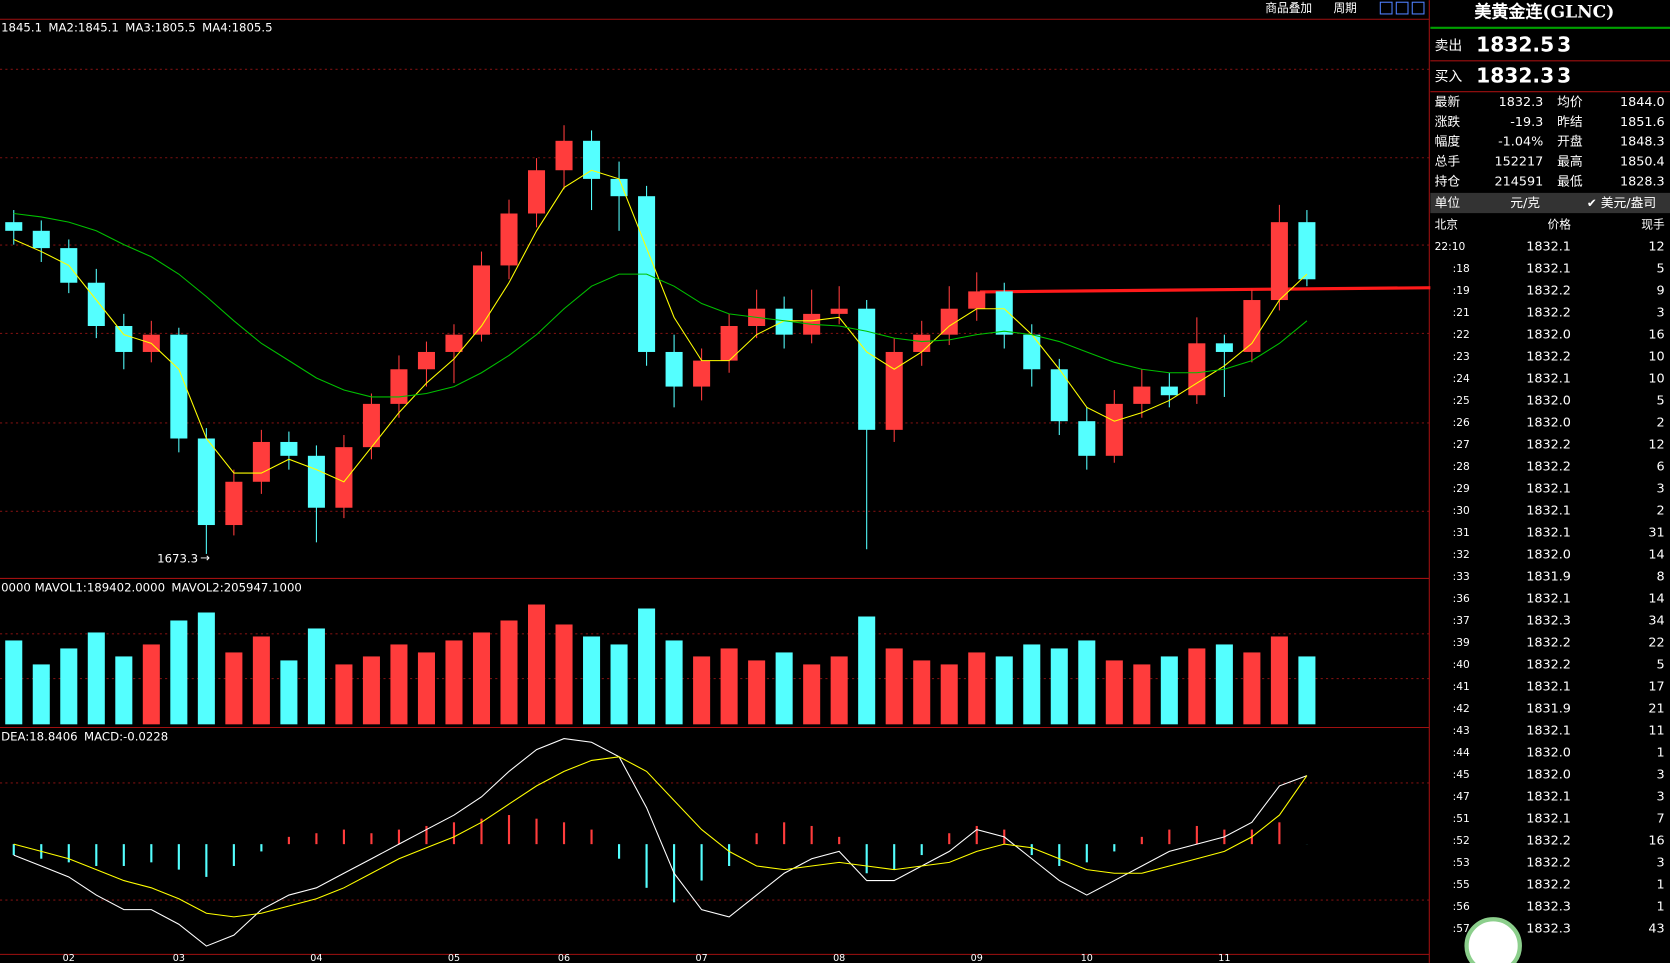 The image size is (1670, 963). Describe the element at coordinates (1461, 620) in the screenshot. I see `tick-time: :37` at that location.